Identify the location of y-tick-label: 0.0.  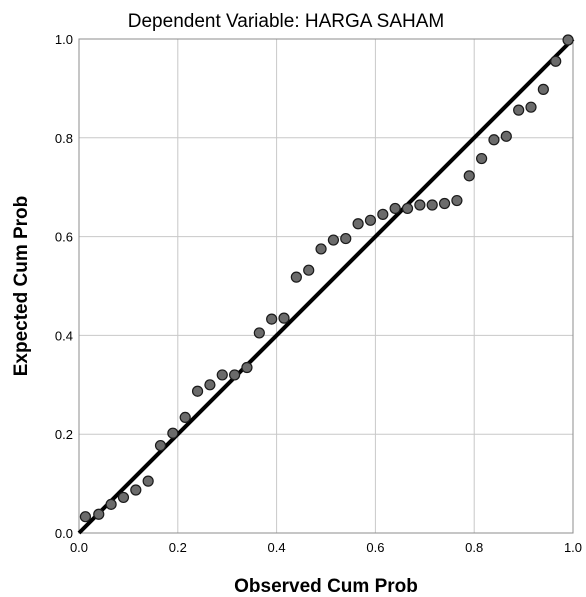
(64, 533).